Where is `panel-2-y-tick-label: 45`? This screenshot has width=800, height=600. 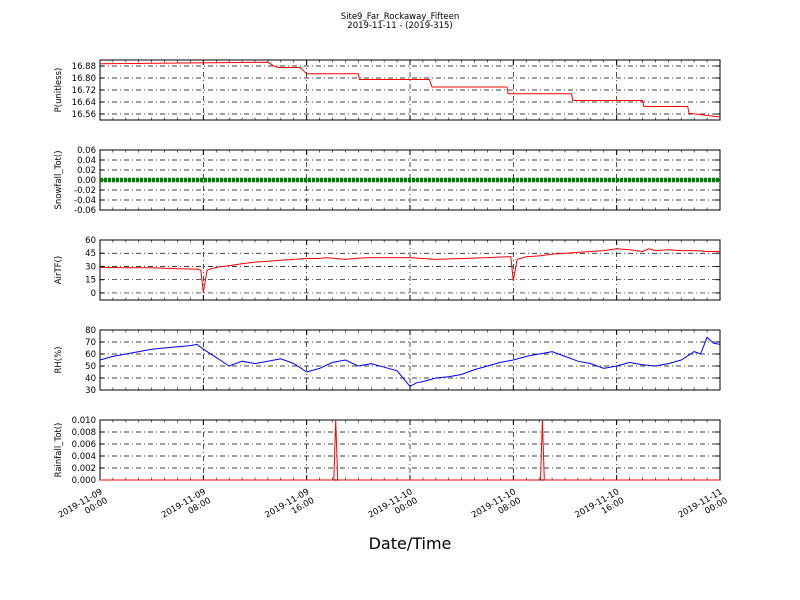
panel-2-y-tick-label: 45 is located at coordinates (90, 254).